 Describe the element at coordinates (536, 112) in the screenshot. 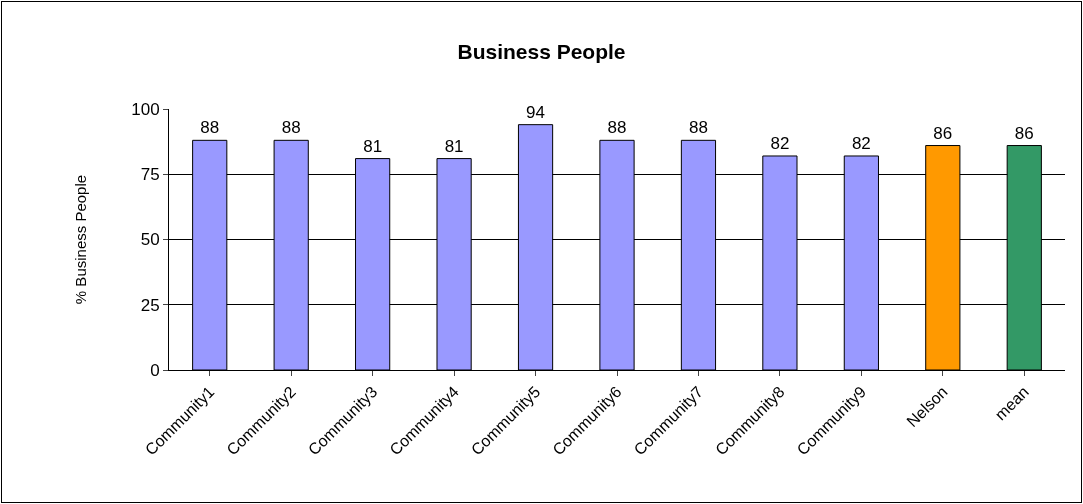

I see `data-label: 94` at that location.